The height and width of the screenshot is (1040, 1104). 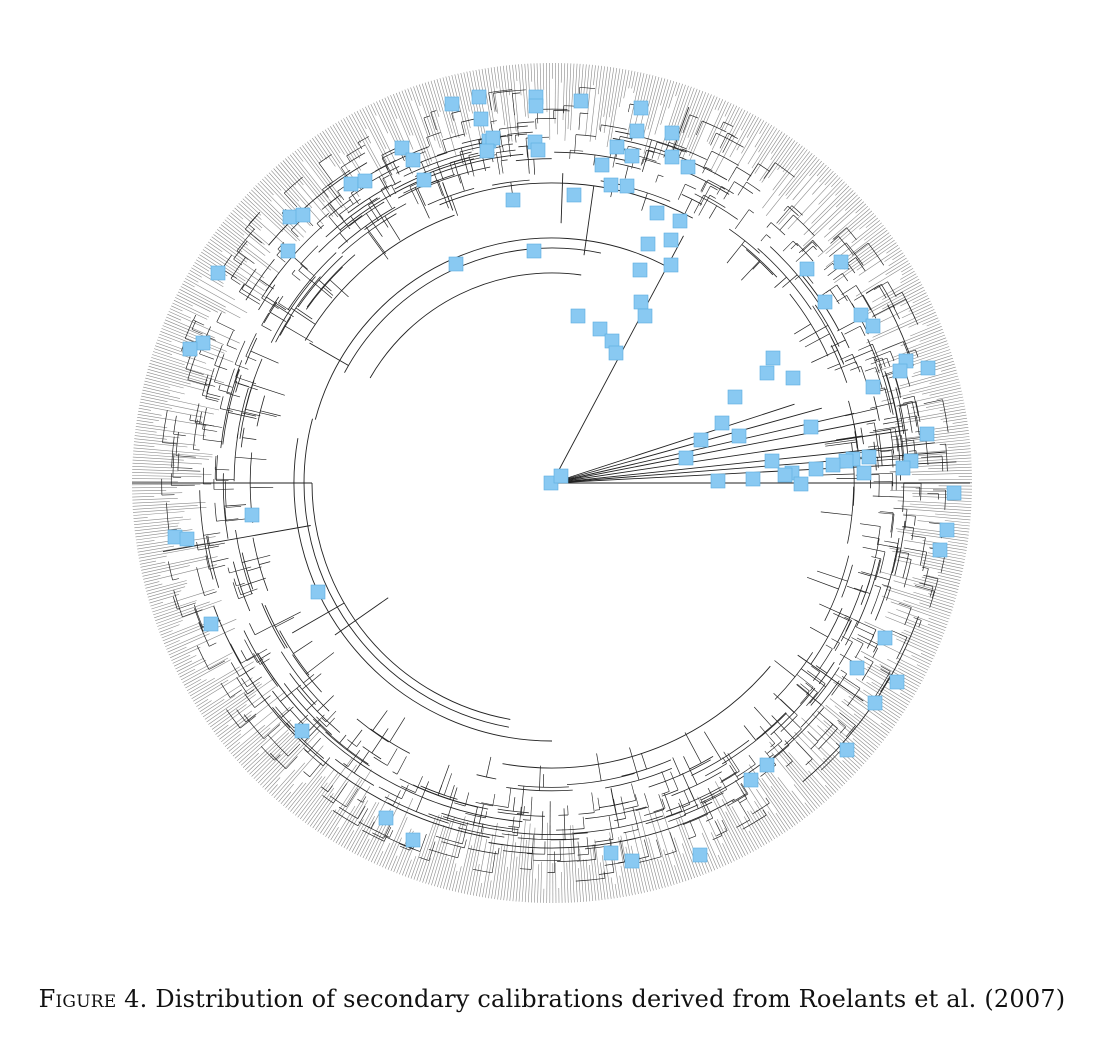 I want to click on backbone-arc, so click(x=611, y=823).